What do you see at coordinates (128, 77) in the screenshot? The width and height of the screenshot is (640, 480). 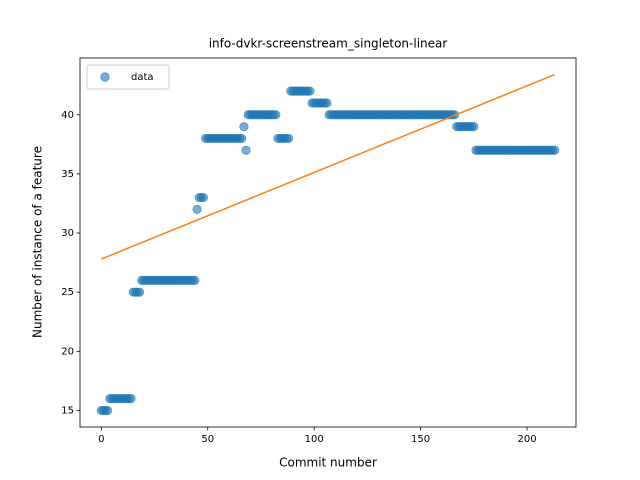 I see `legend-box` at bounding box center [128, 77].